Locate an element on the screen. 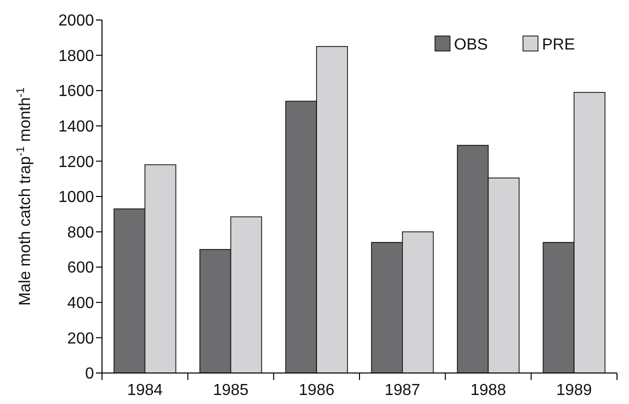 The height and width of the screenshot is (404, 629). legend-label: OBS is located at coordinates (471, 45).